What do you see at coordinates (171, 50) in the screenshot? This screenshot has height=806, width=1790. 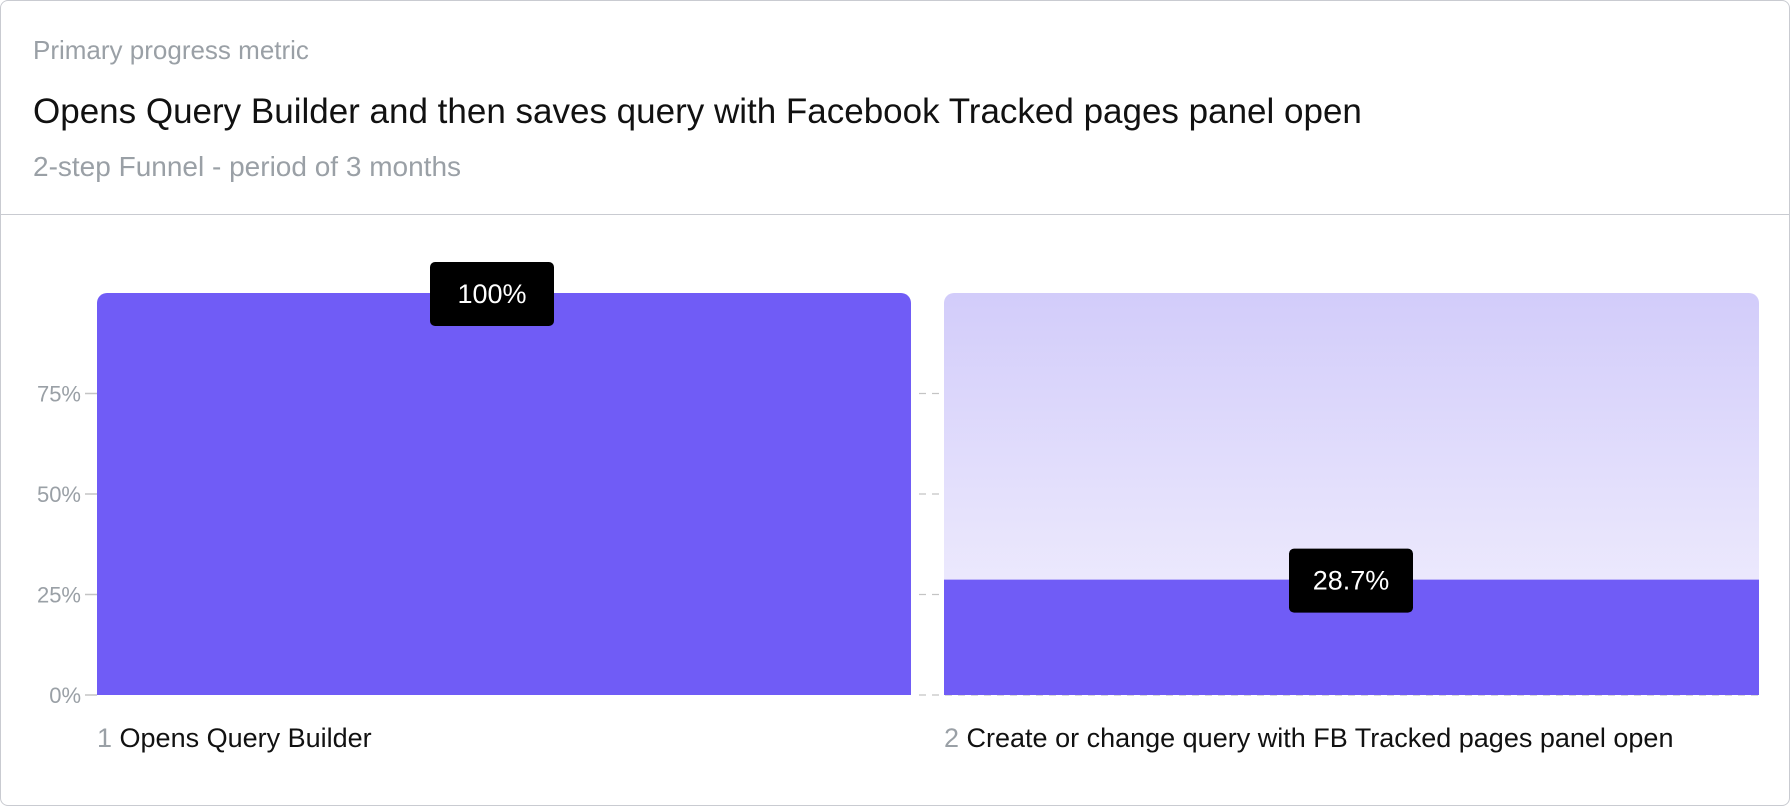 I see `metric-eyebrow: Primary progress metric` at bounding box center [171, 50].